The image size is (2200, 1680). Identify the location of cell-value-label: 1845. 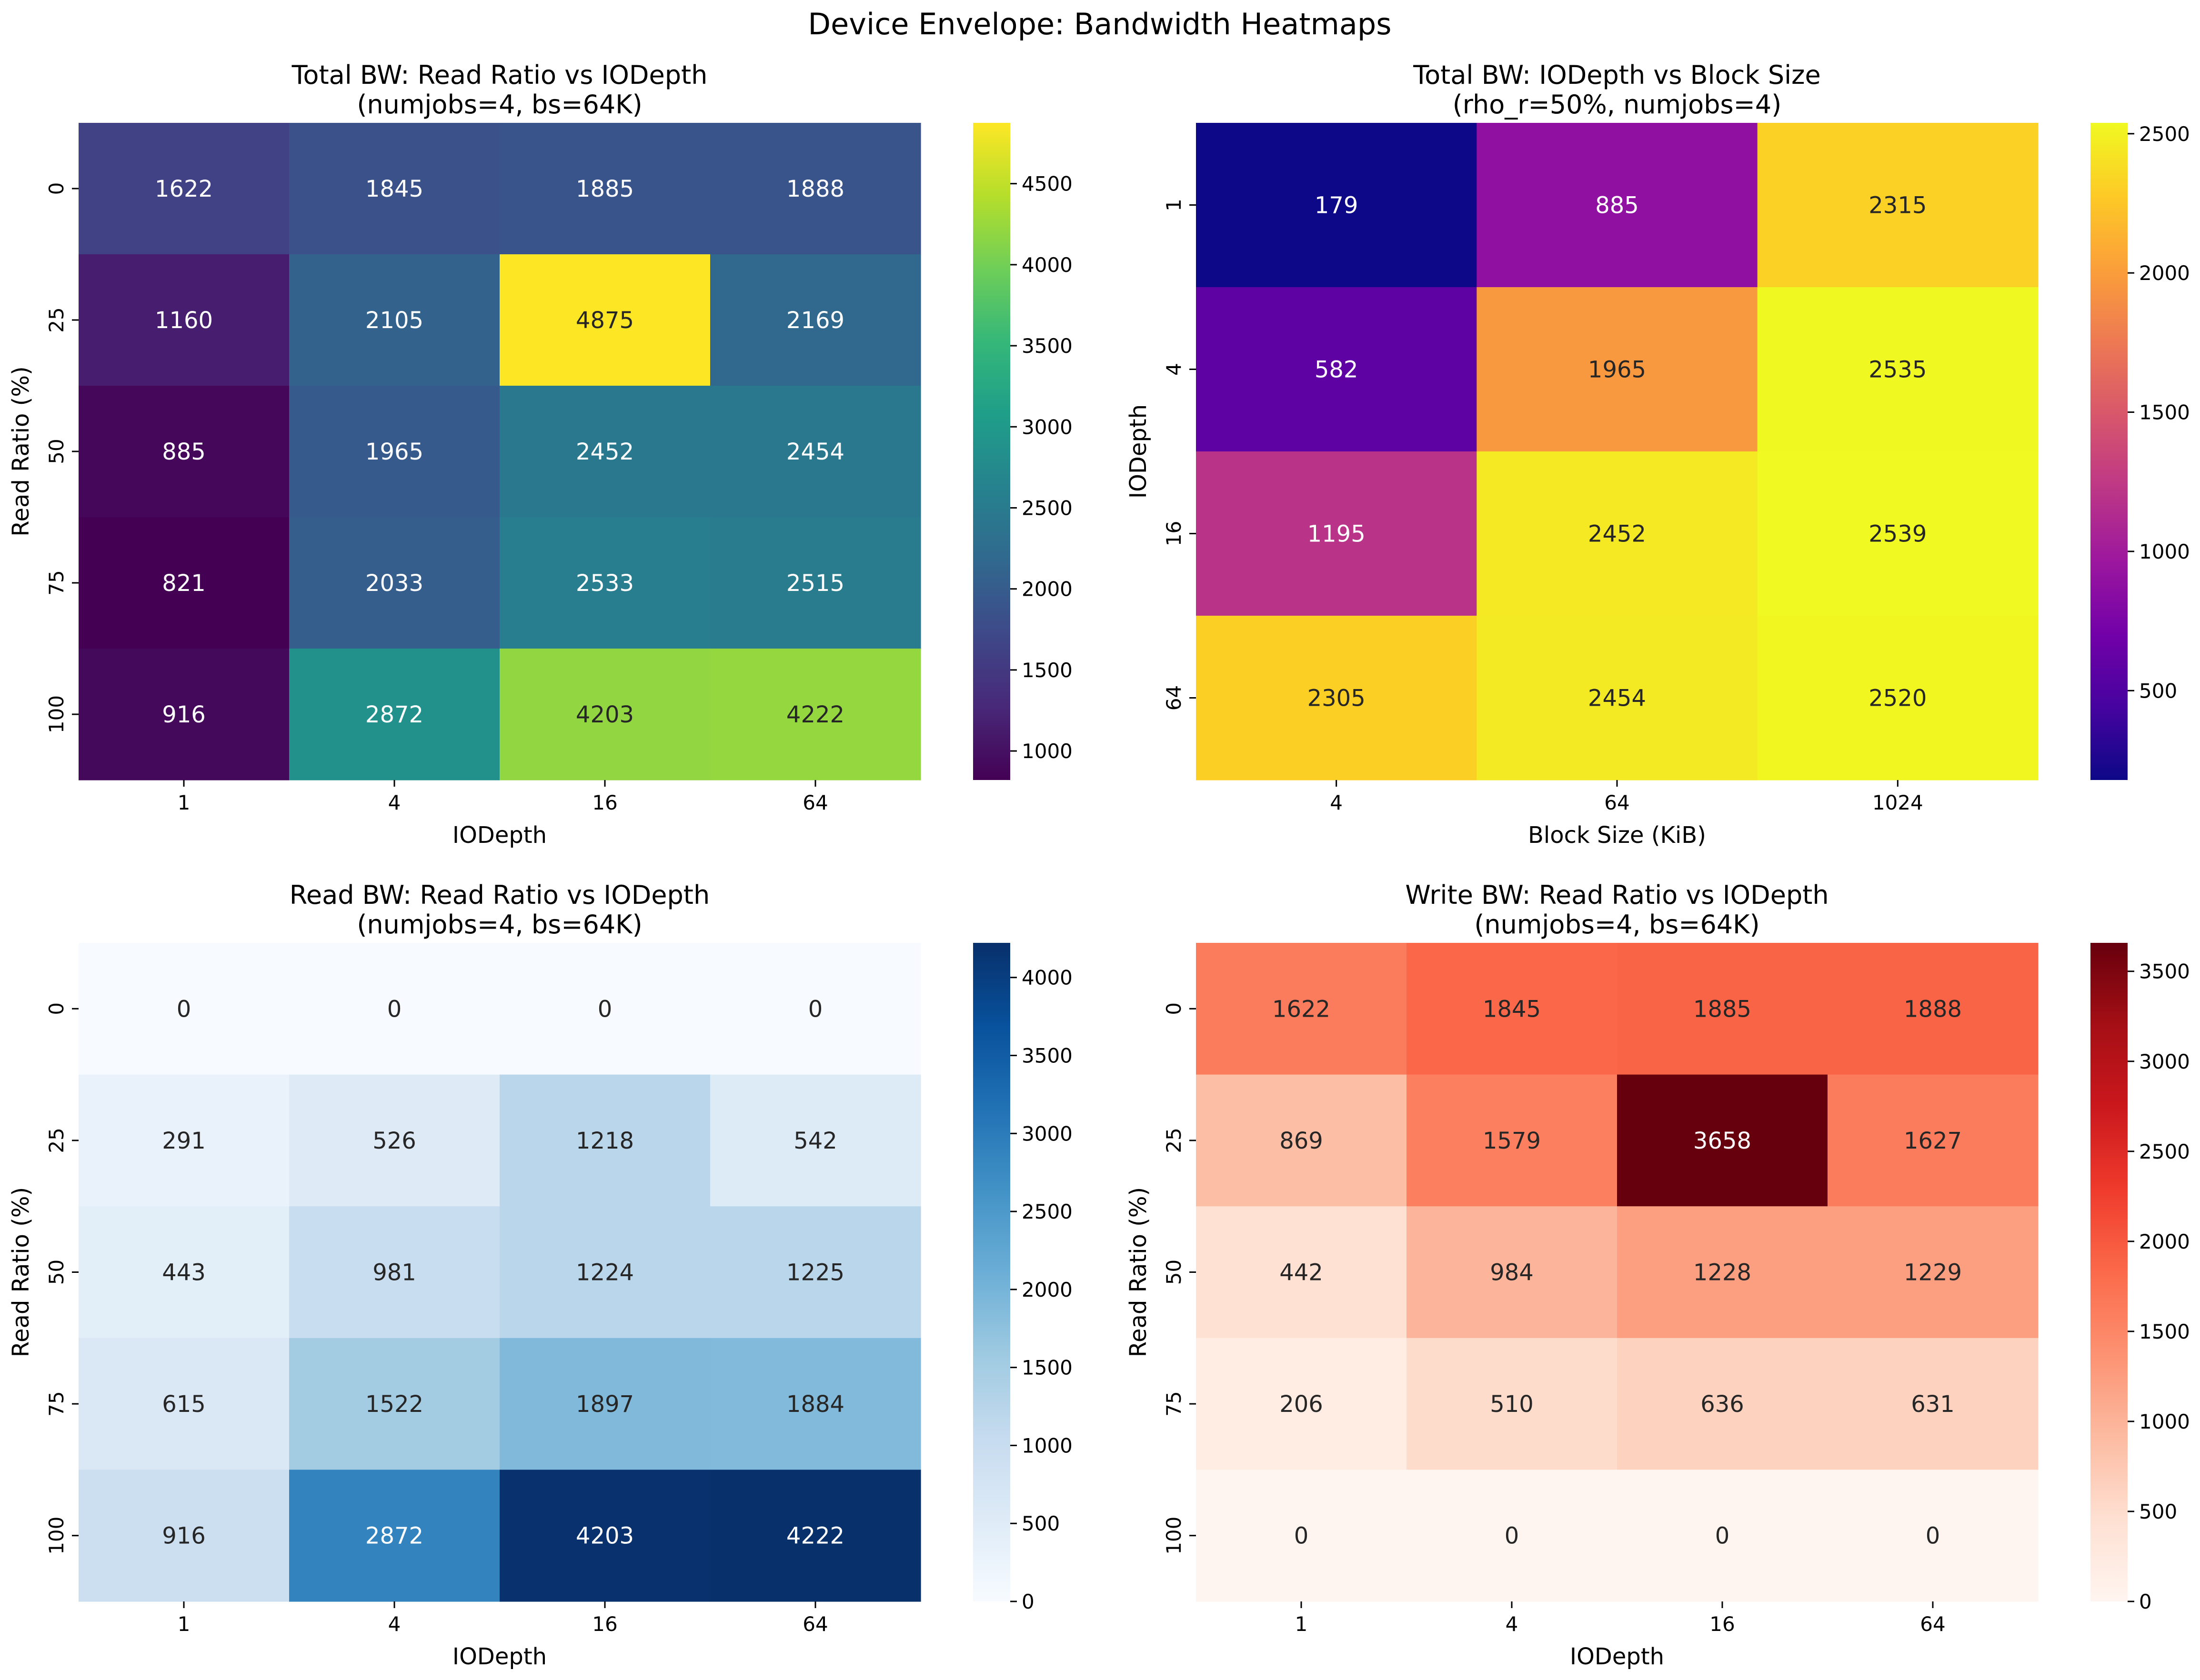
(394, 189).